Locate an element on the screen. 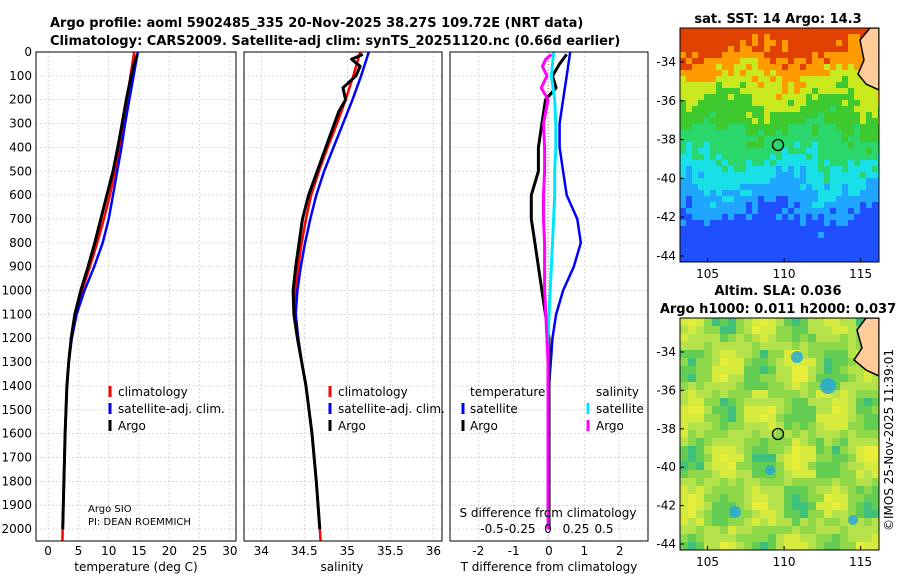 This screenshot has width=900, height=580. legend-satellite: satellite-adj. clim. is located at coordinates (171, 409).